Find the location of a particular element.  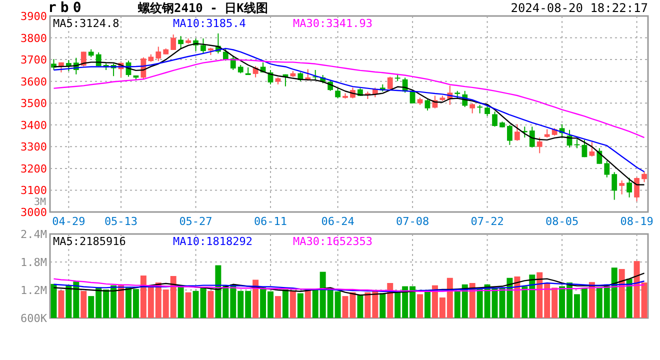

chart-title: 螺纹钢2410 - 日K线图 is located at coordinates (202, 8).